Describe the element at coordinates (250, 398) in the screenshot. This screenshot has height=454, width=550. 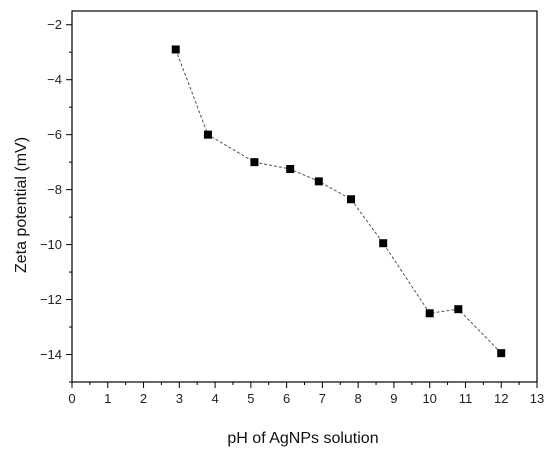
I see `x-tick-label: 5` at that location.